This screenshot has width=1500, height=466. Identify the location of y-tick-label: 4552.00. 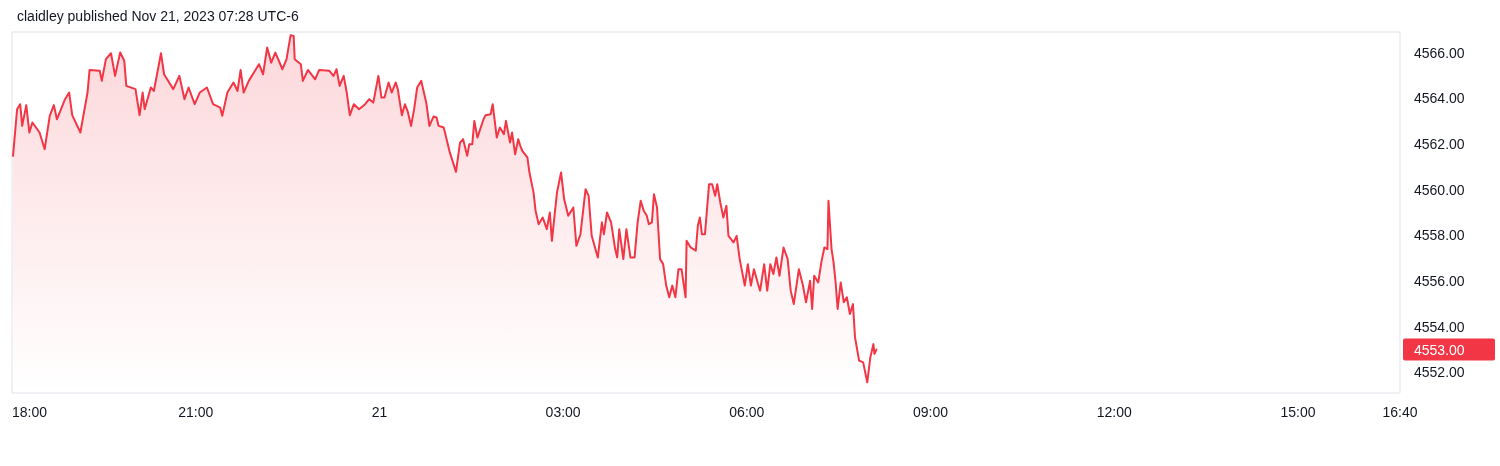
(1439, 372).